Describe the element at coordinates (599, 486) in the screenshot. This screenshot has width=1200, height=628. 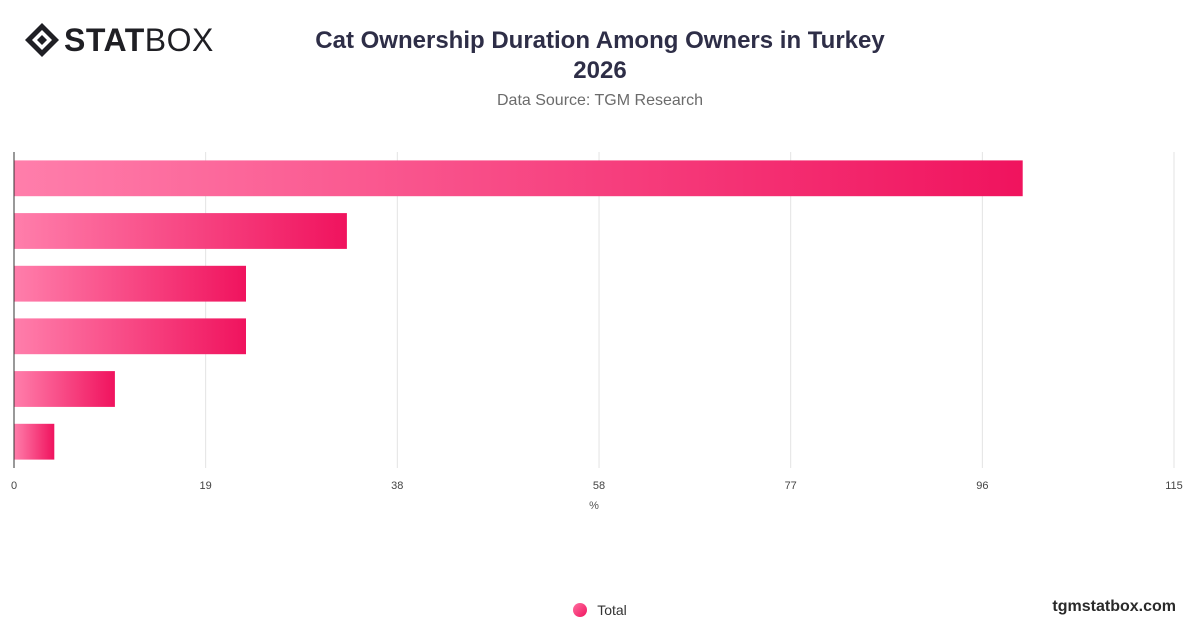
I see `x-tick-label: 58` at that location.